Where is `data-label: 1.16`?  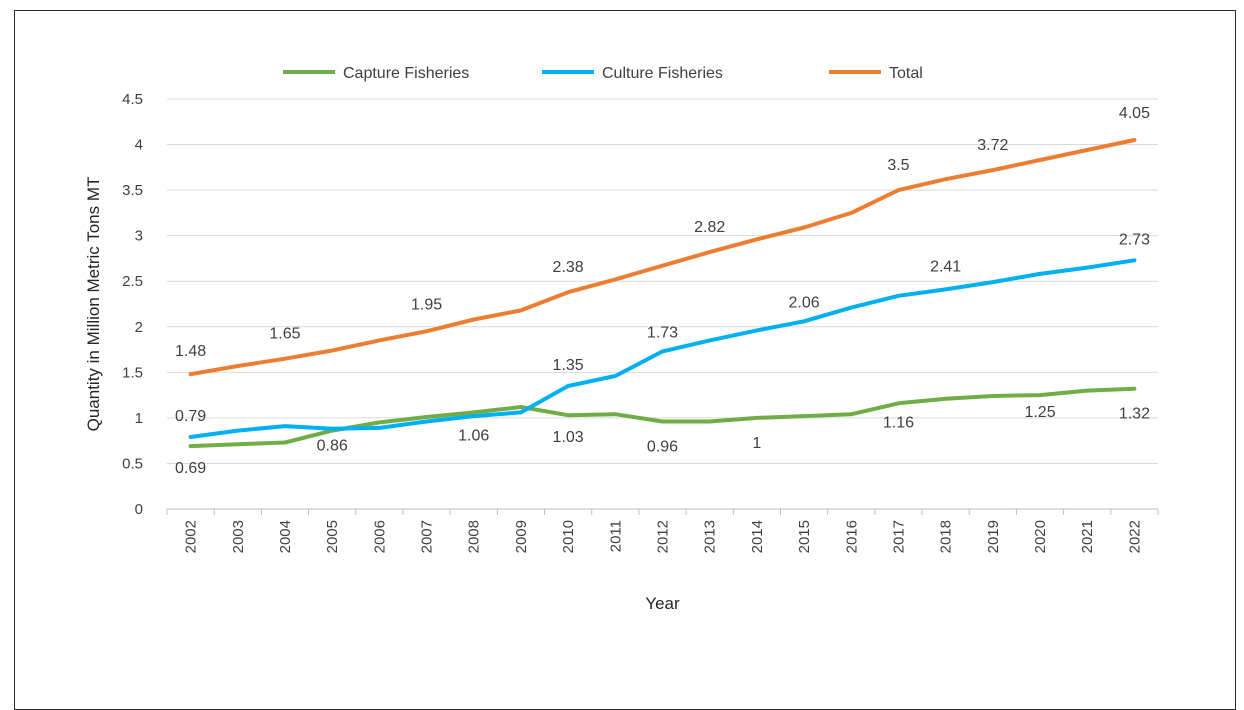
data-label: 1.16 is located at coordinates (898, 422).